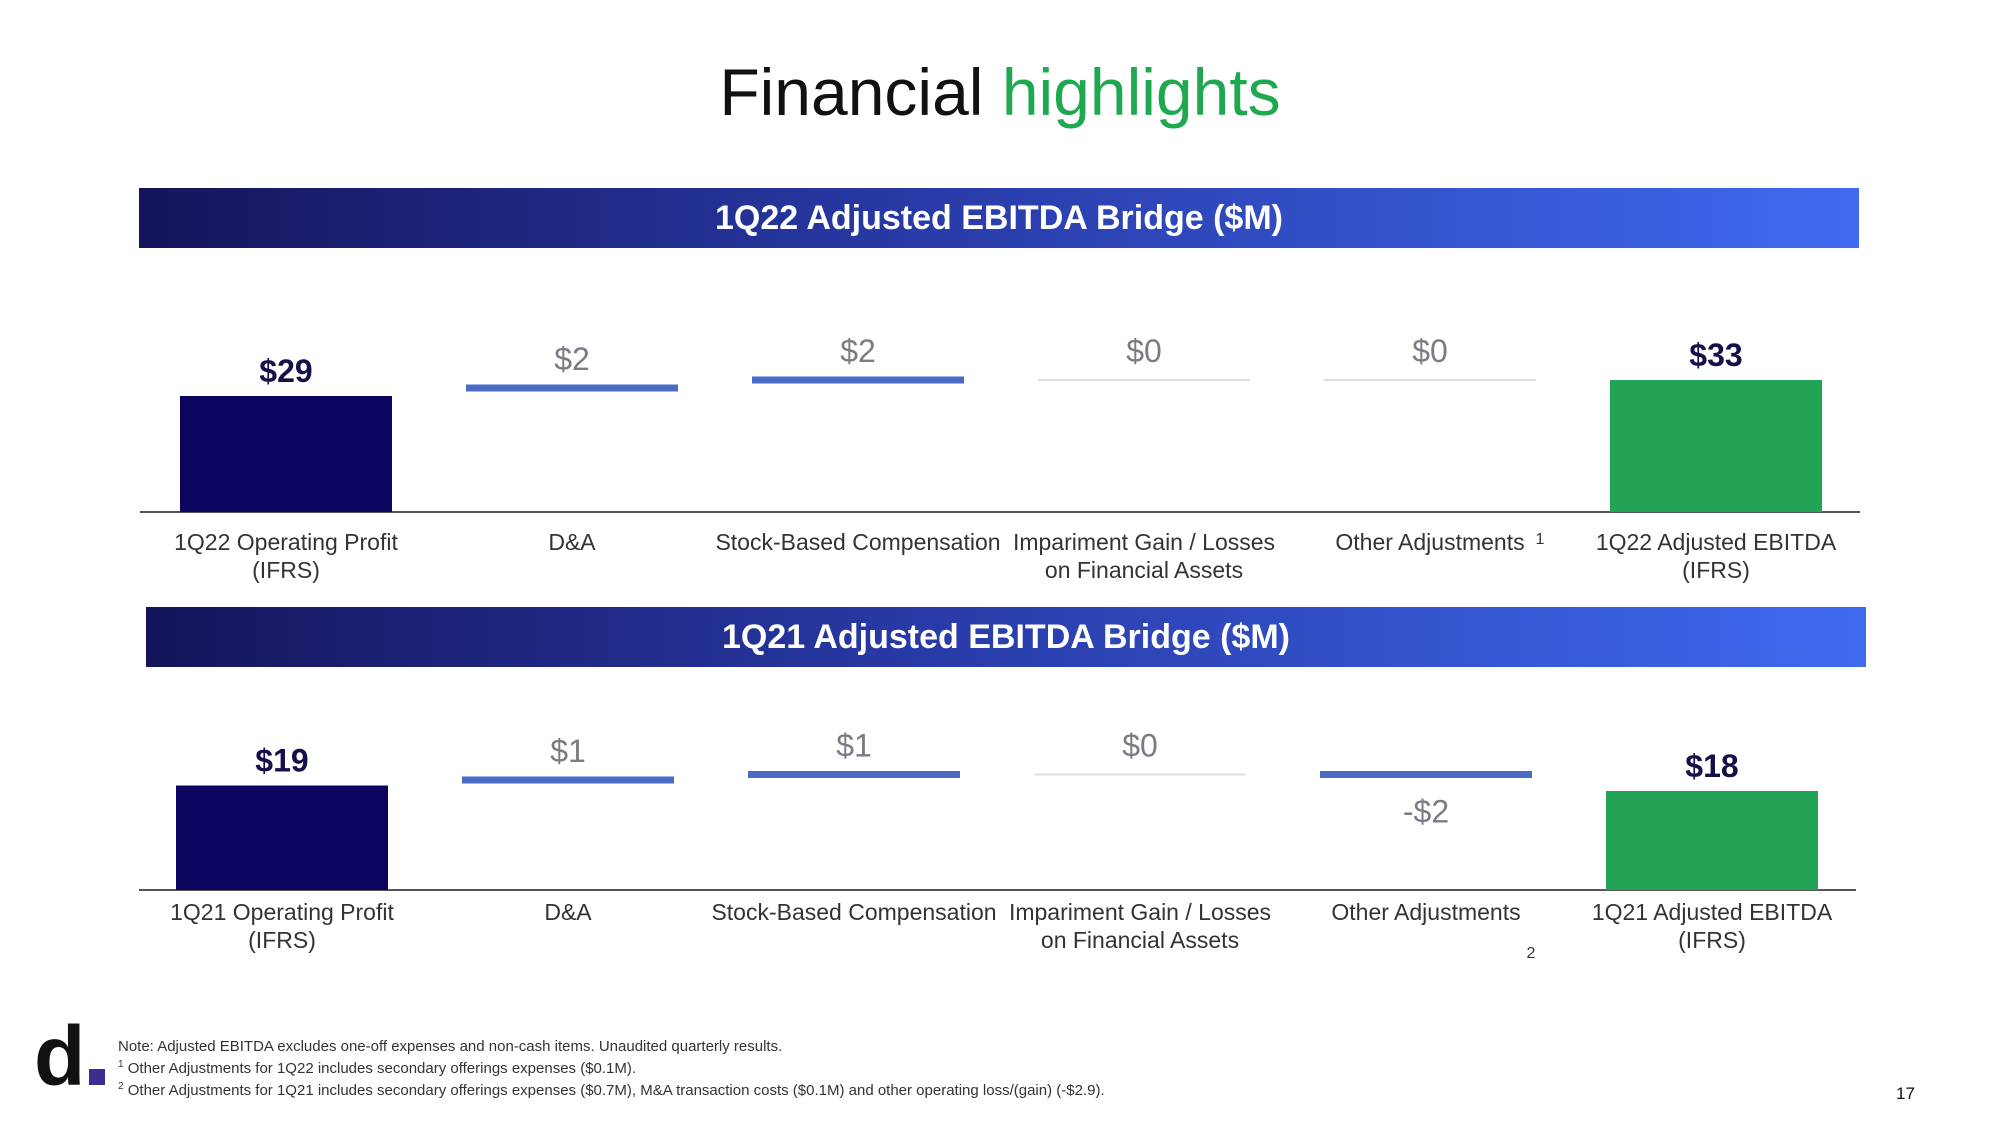 This screenshot has width=2000, height=1125. I want to click on page-title-accent: highlights, so click(1141, 92).